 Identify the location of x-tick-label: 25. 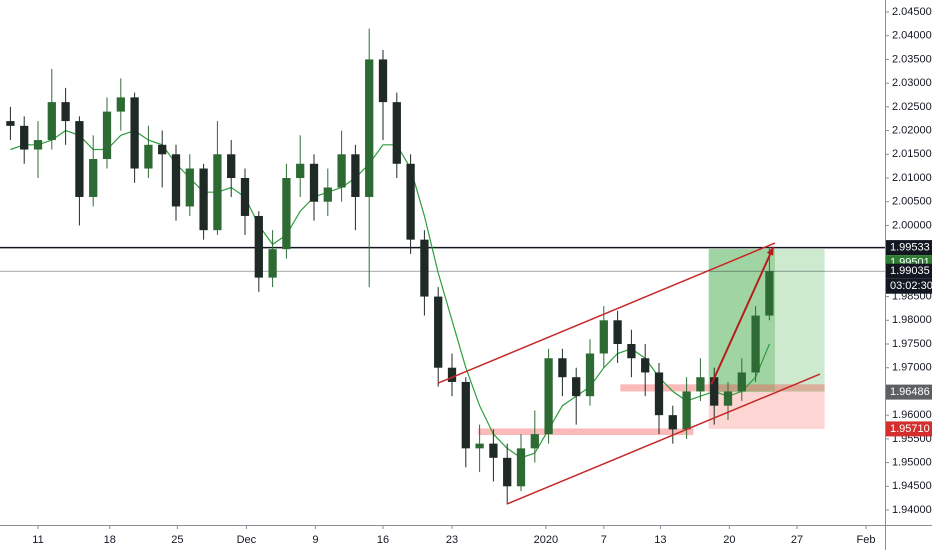
(177, 540).